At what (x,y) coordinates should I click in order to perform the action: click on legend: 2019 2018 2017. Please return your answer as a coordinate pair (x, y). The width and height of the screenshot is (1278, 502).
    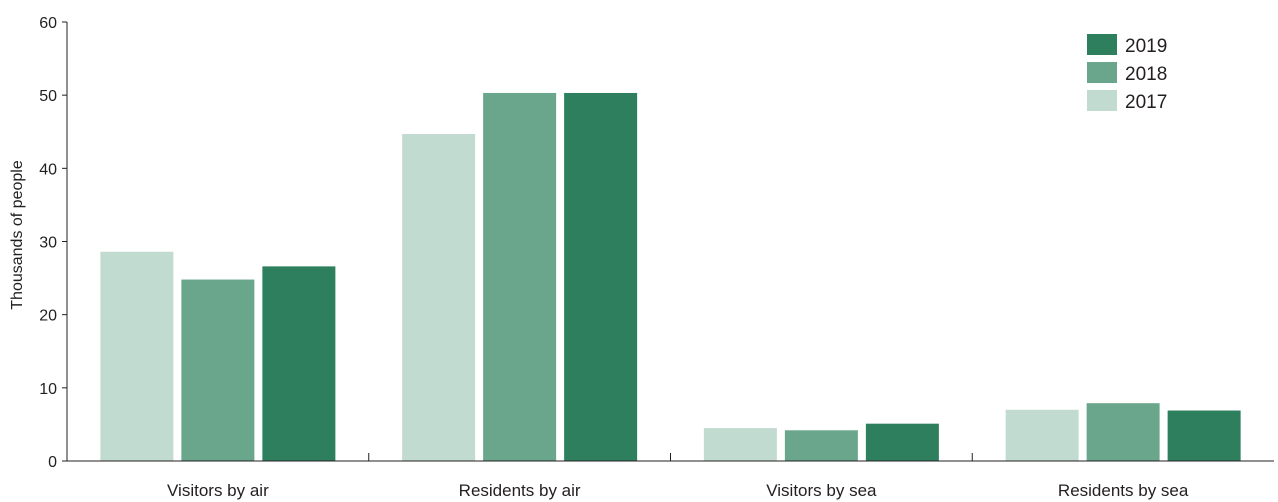
    Looking at the image, I should click on (1127, 73).